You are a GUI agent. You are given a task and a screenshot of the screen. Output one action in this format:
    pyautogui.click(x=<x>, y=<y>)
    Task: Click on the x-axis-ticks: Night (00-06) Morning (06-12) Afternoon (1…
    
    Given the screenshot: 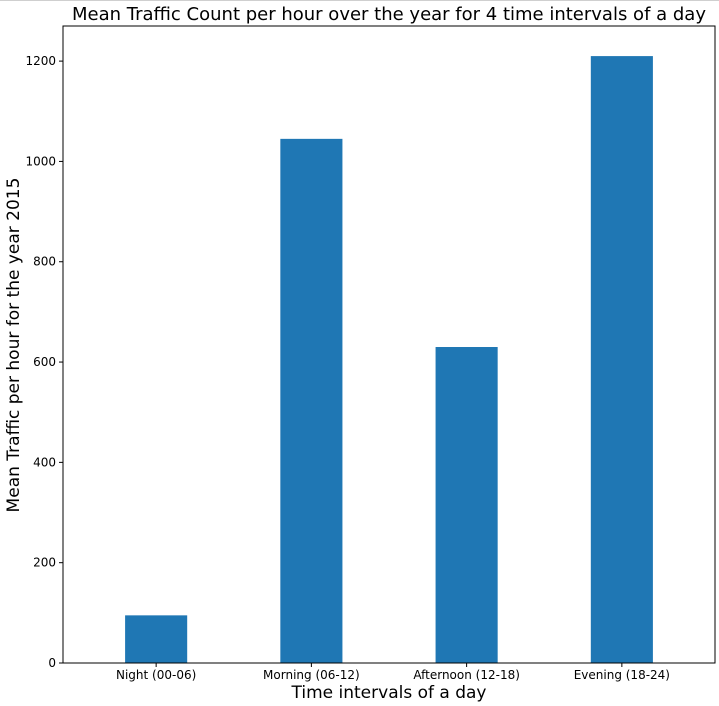 What is the action you would take?
    pyautogui.click(x=393, y=672)
    